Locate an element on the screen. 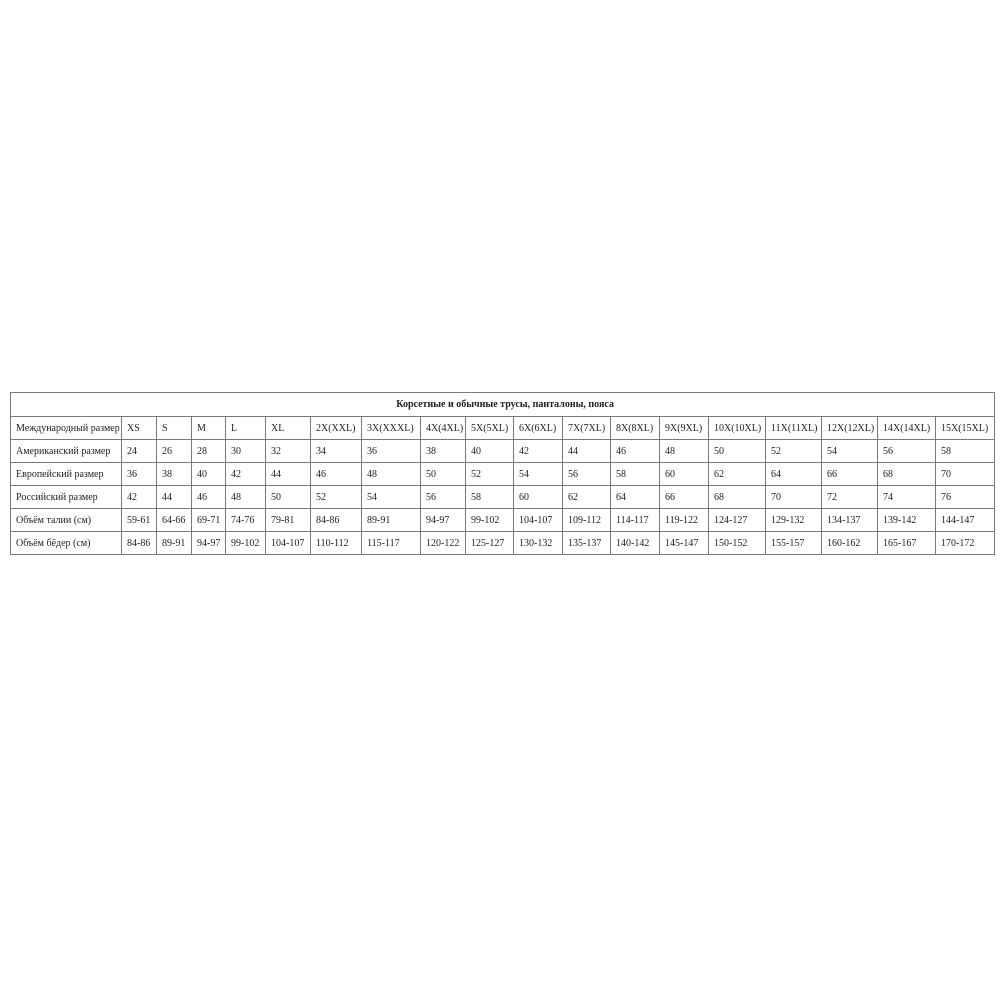 This screenshot has width=1000, height=1000. table-cell: 144-147 is located at coordinates (965, 520).